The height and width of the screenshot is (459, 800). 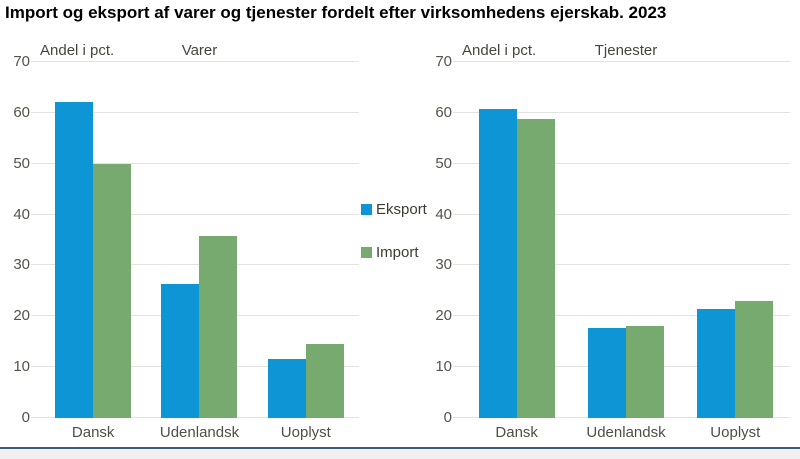 What do you see at coordinates (400, 454) in the screenshot?
I see `footer-strip` at bounding box center [400, 454].